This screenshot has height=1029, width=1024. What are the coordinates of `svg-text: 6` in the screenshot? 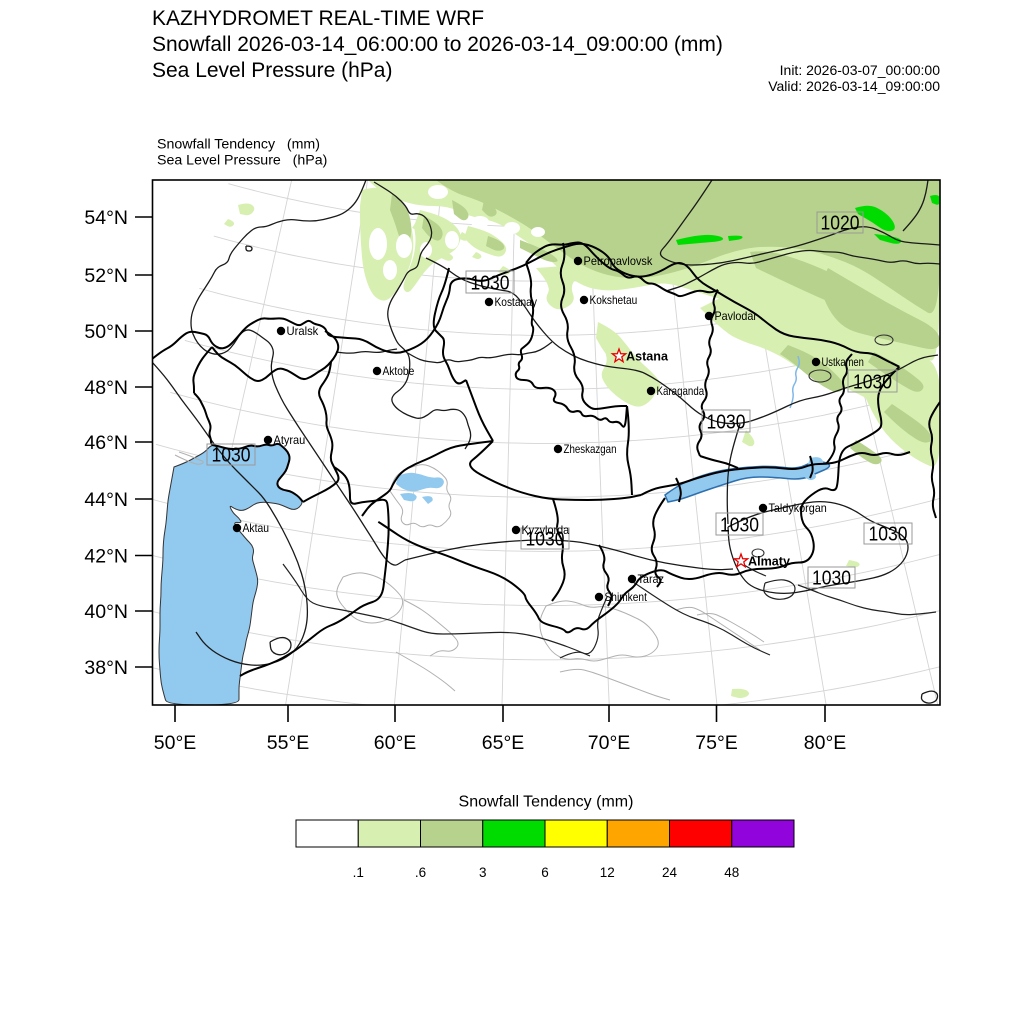 It's located at (545, 872).